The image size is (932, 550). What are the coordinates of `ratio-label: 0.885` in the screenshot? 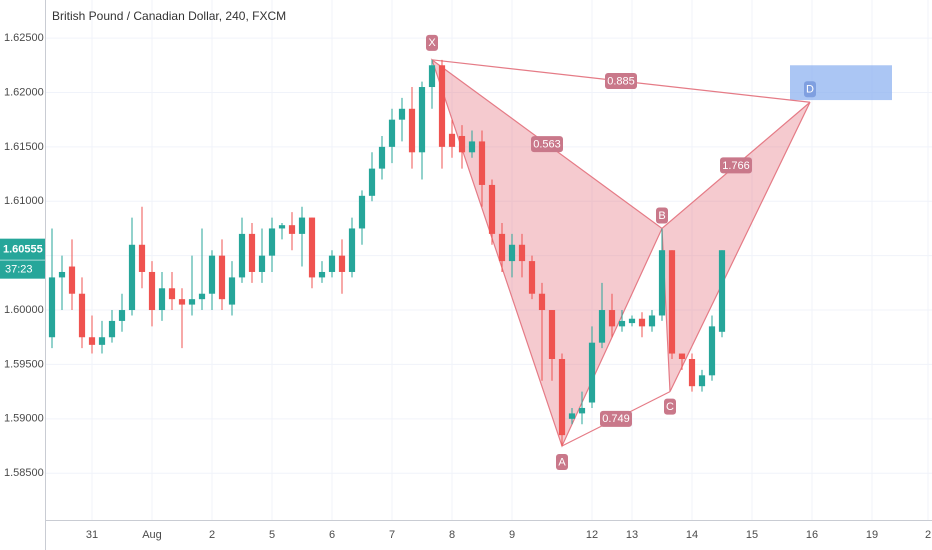 It's located at (621, 81).